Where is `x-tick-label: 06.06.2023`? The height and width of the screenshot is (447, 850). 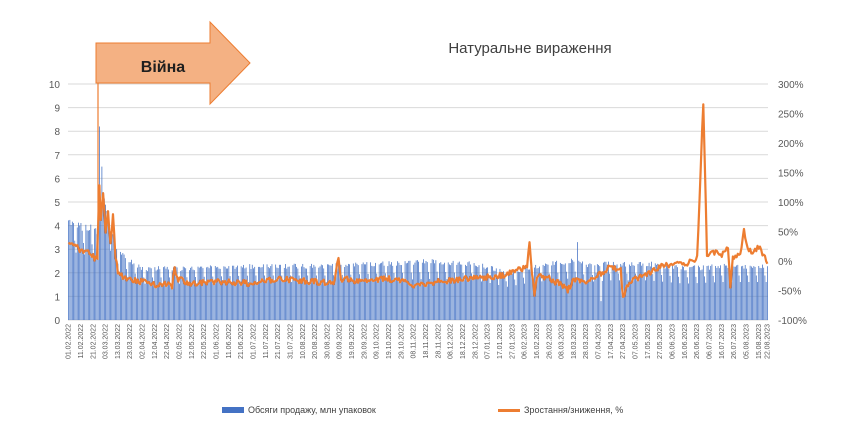 x-tick-label: 06.06.2023 is located at coordinates (672, 341).